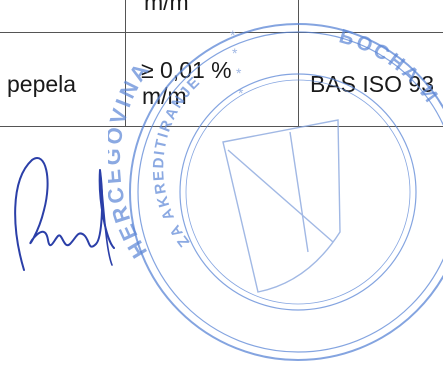  What do you see at coordinates (221, 126) in the screenshot?
I see `table-rule-bottom` at bounding box center [221, 126].